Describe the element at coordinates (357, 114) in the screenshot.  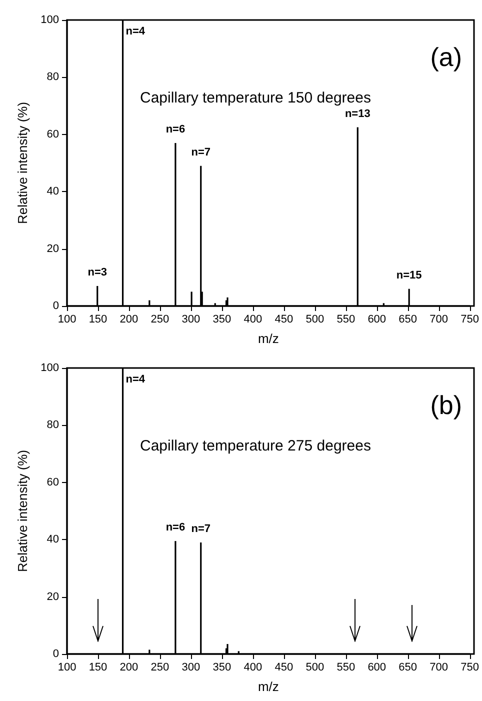
I see `annotation: n=13` at that location.